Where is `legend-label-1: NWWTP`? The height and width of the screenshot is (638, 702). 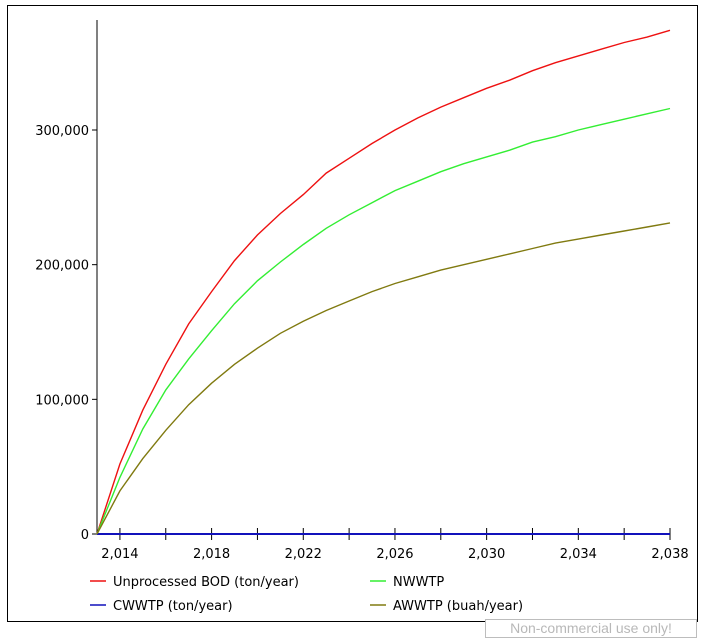 legend-label-1: NWWTP is located at coordinates (418, 582).